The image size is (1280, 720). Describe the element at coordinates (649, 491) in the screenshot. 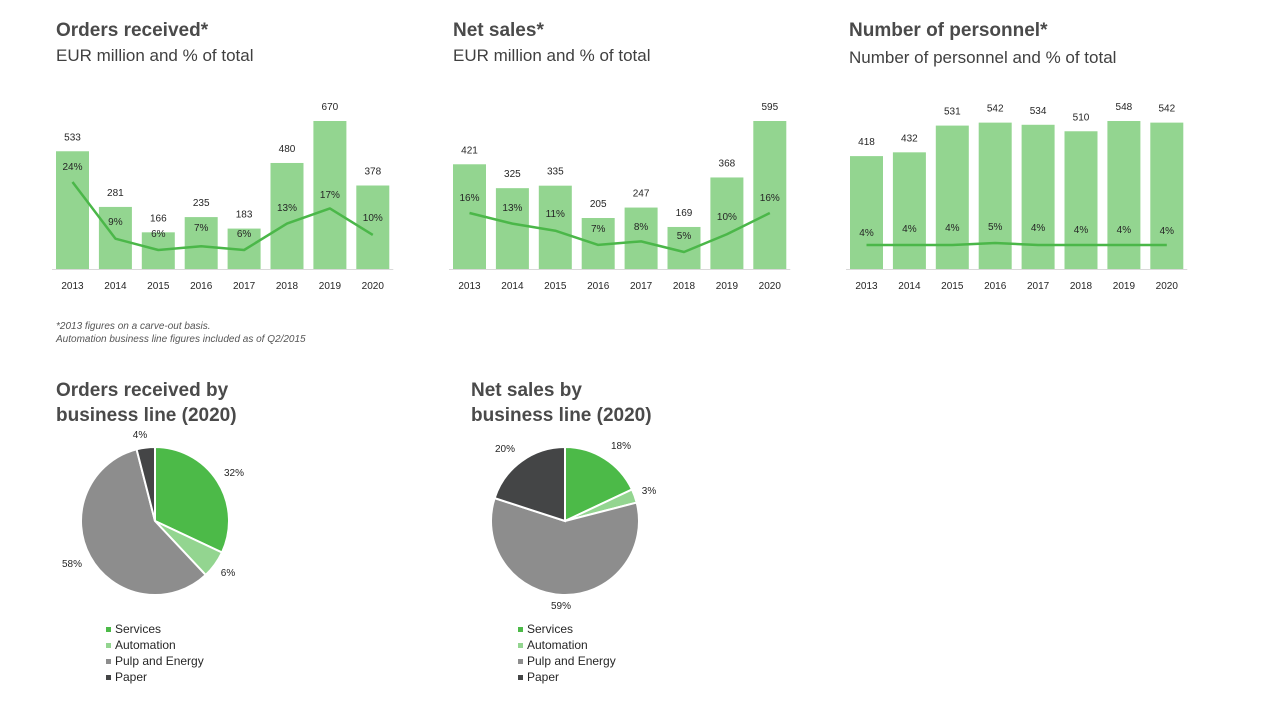

I see `pie-slice-label: 3%` at that location.